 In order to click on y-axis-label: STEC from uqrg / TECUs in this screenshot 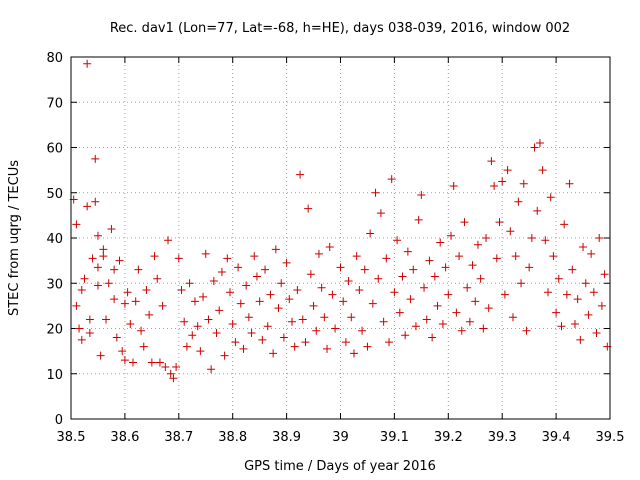, I will do `click(14, 238)`.